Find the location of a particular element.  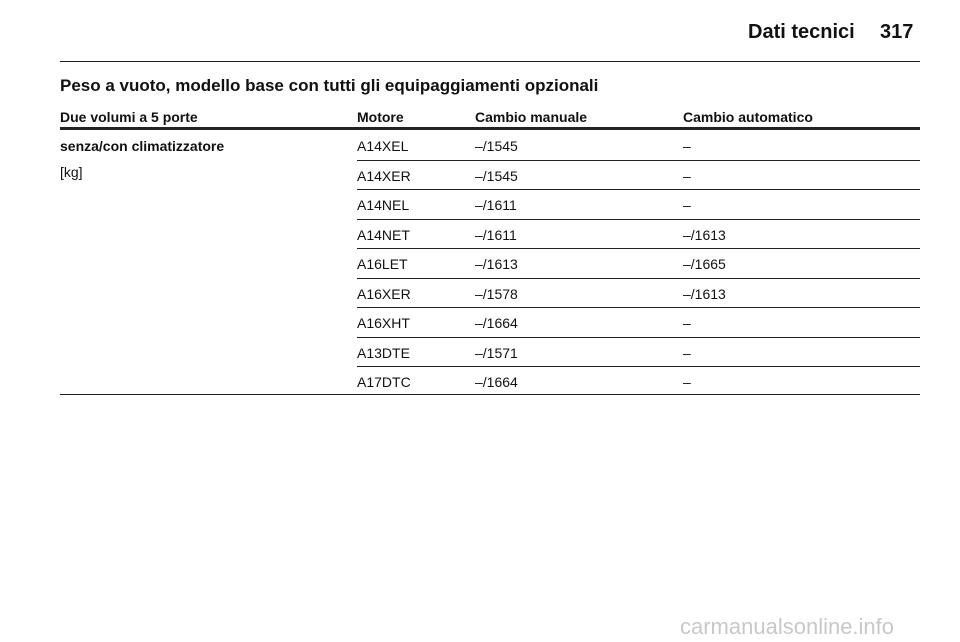

cell: –/1571 is located at coordinates (496, 352).